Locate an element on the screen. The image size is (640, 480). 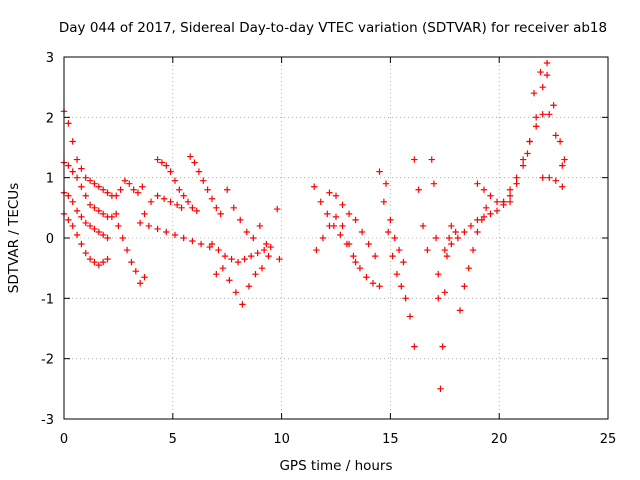
y-tick-label: 1 is located at coordinates (50, 179).